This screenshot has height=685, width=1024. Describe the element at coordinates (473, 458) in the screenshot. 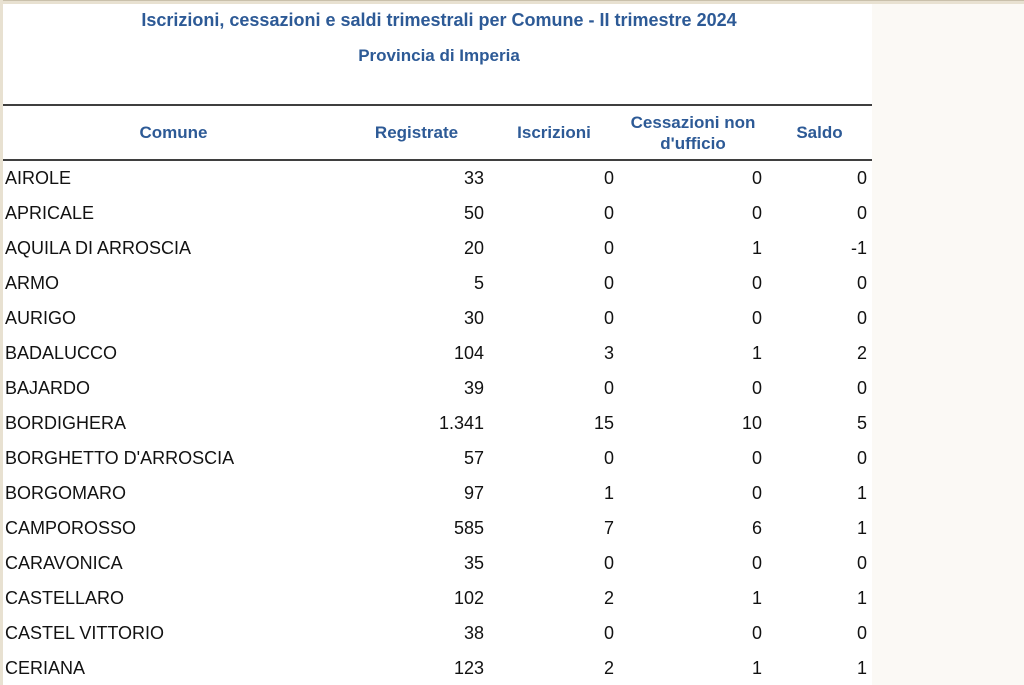

I see `cell-registrate: 57` at that location.